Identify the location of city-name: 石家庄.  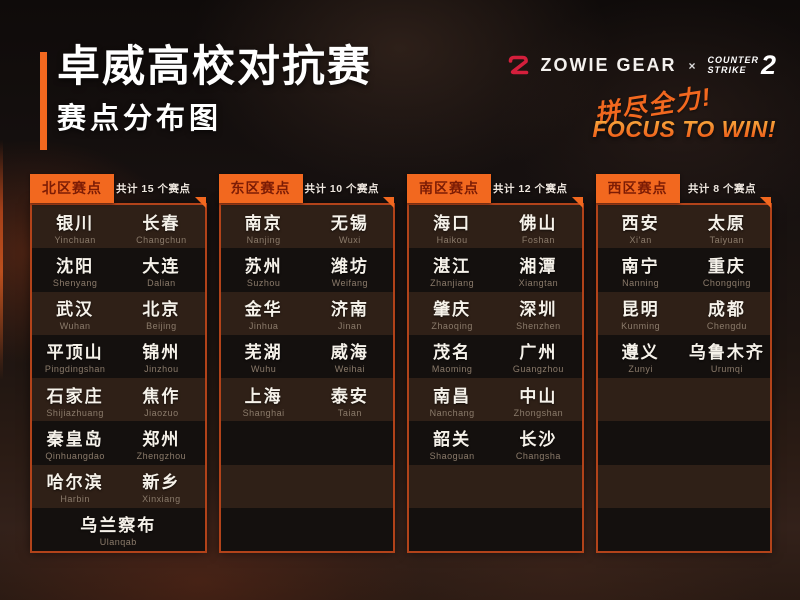
(75, 396).